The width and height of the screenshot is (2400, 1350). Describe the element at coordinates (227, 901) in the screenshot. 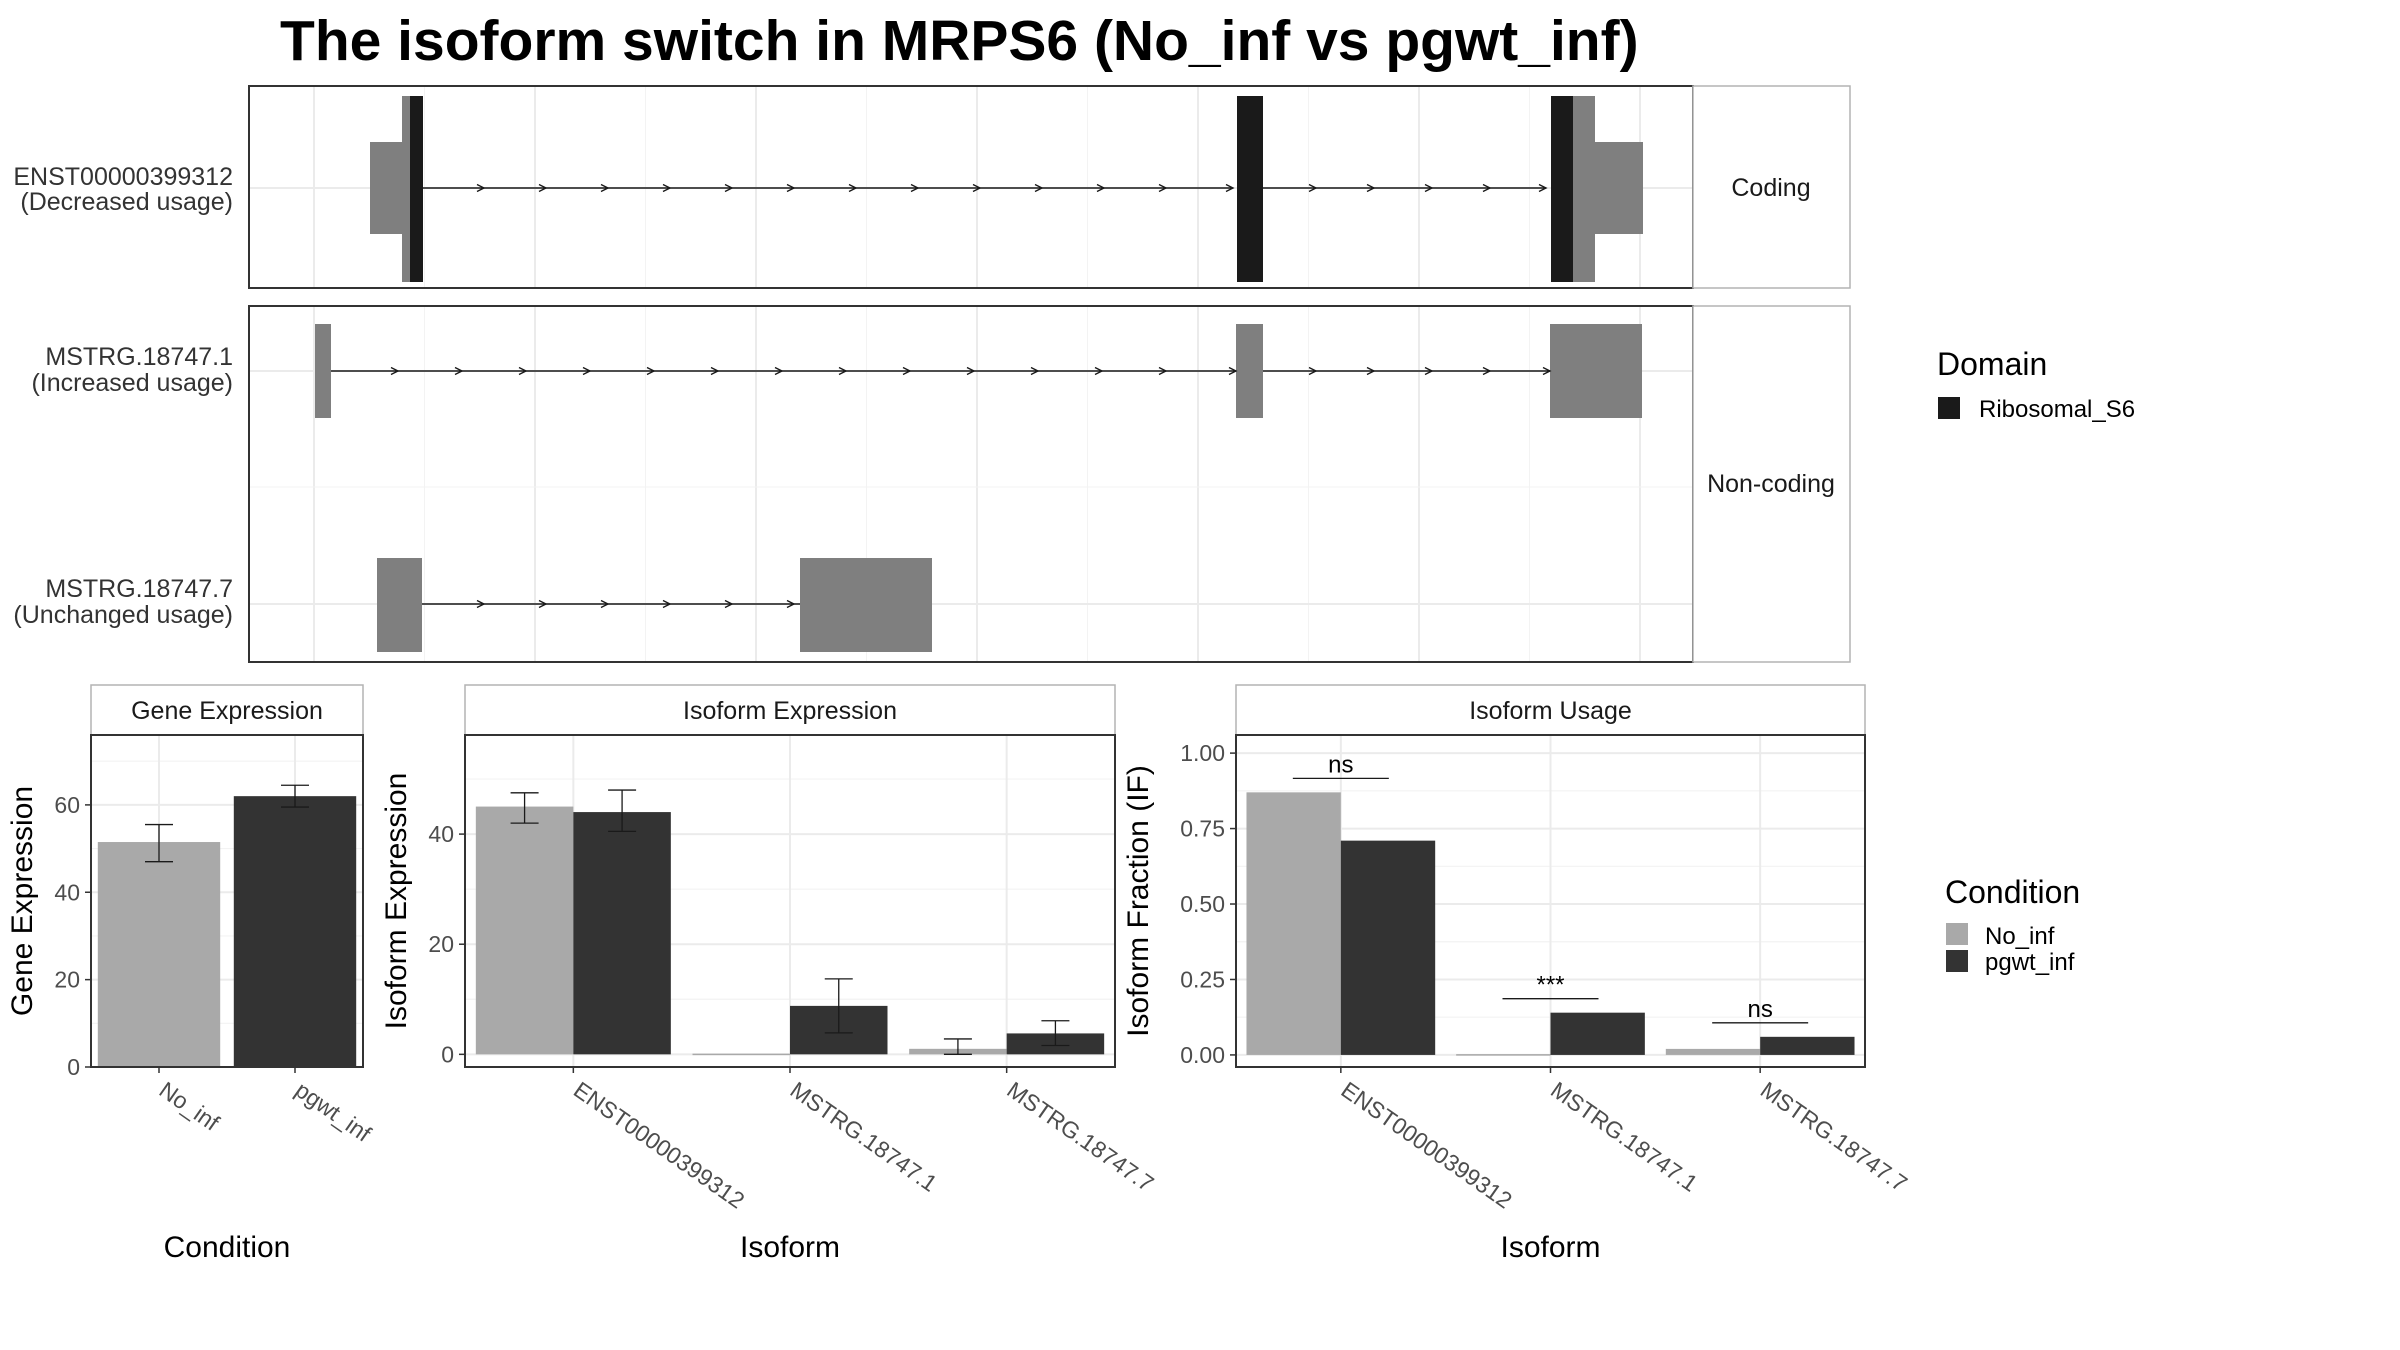

I see `panel-border` at that location.